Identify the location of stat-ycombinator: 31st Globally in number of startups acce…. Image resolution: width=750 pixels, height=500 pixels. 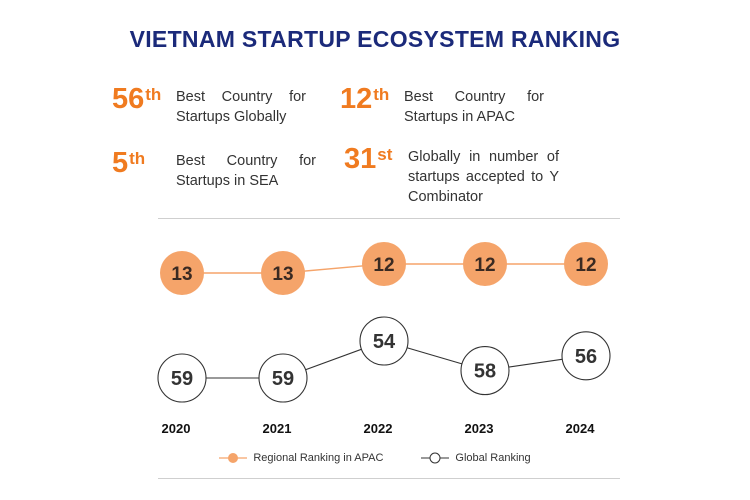
(451, 175).